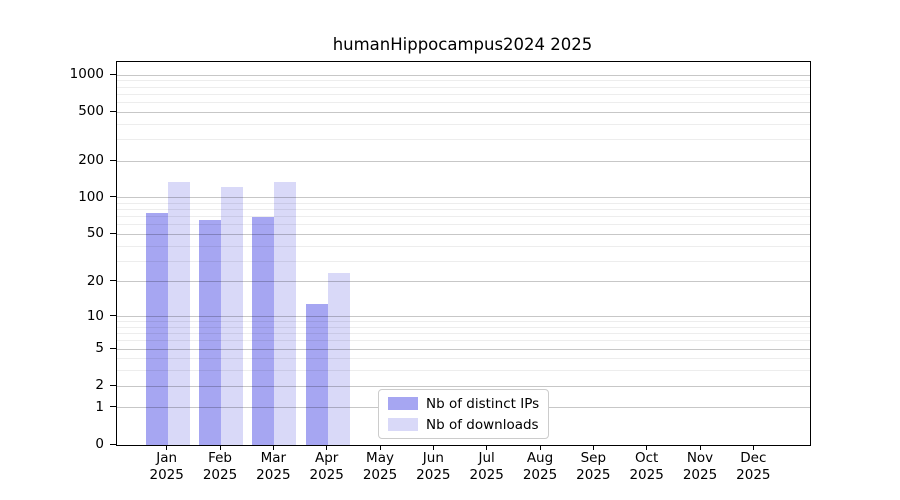 This screenshot has height=500, width=900. I want to click on x-tick-month-label: Apr 2025, so click(327, 466).